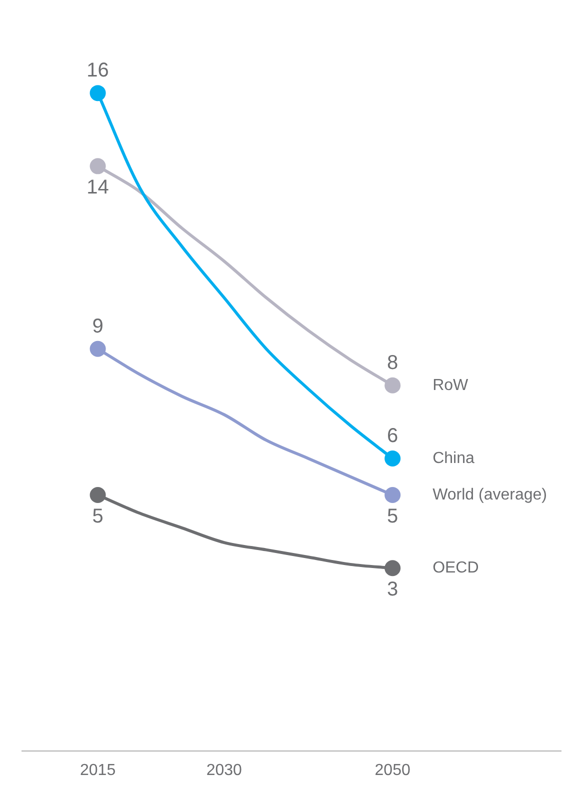  What do you see at coordinates (392, 770) in the screenshot?
I see `x-tick-label: 2050` at bounding box center [392, 770].